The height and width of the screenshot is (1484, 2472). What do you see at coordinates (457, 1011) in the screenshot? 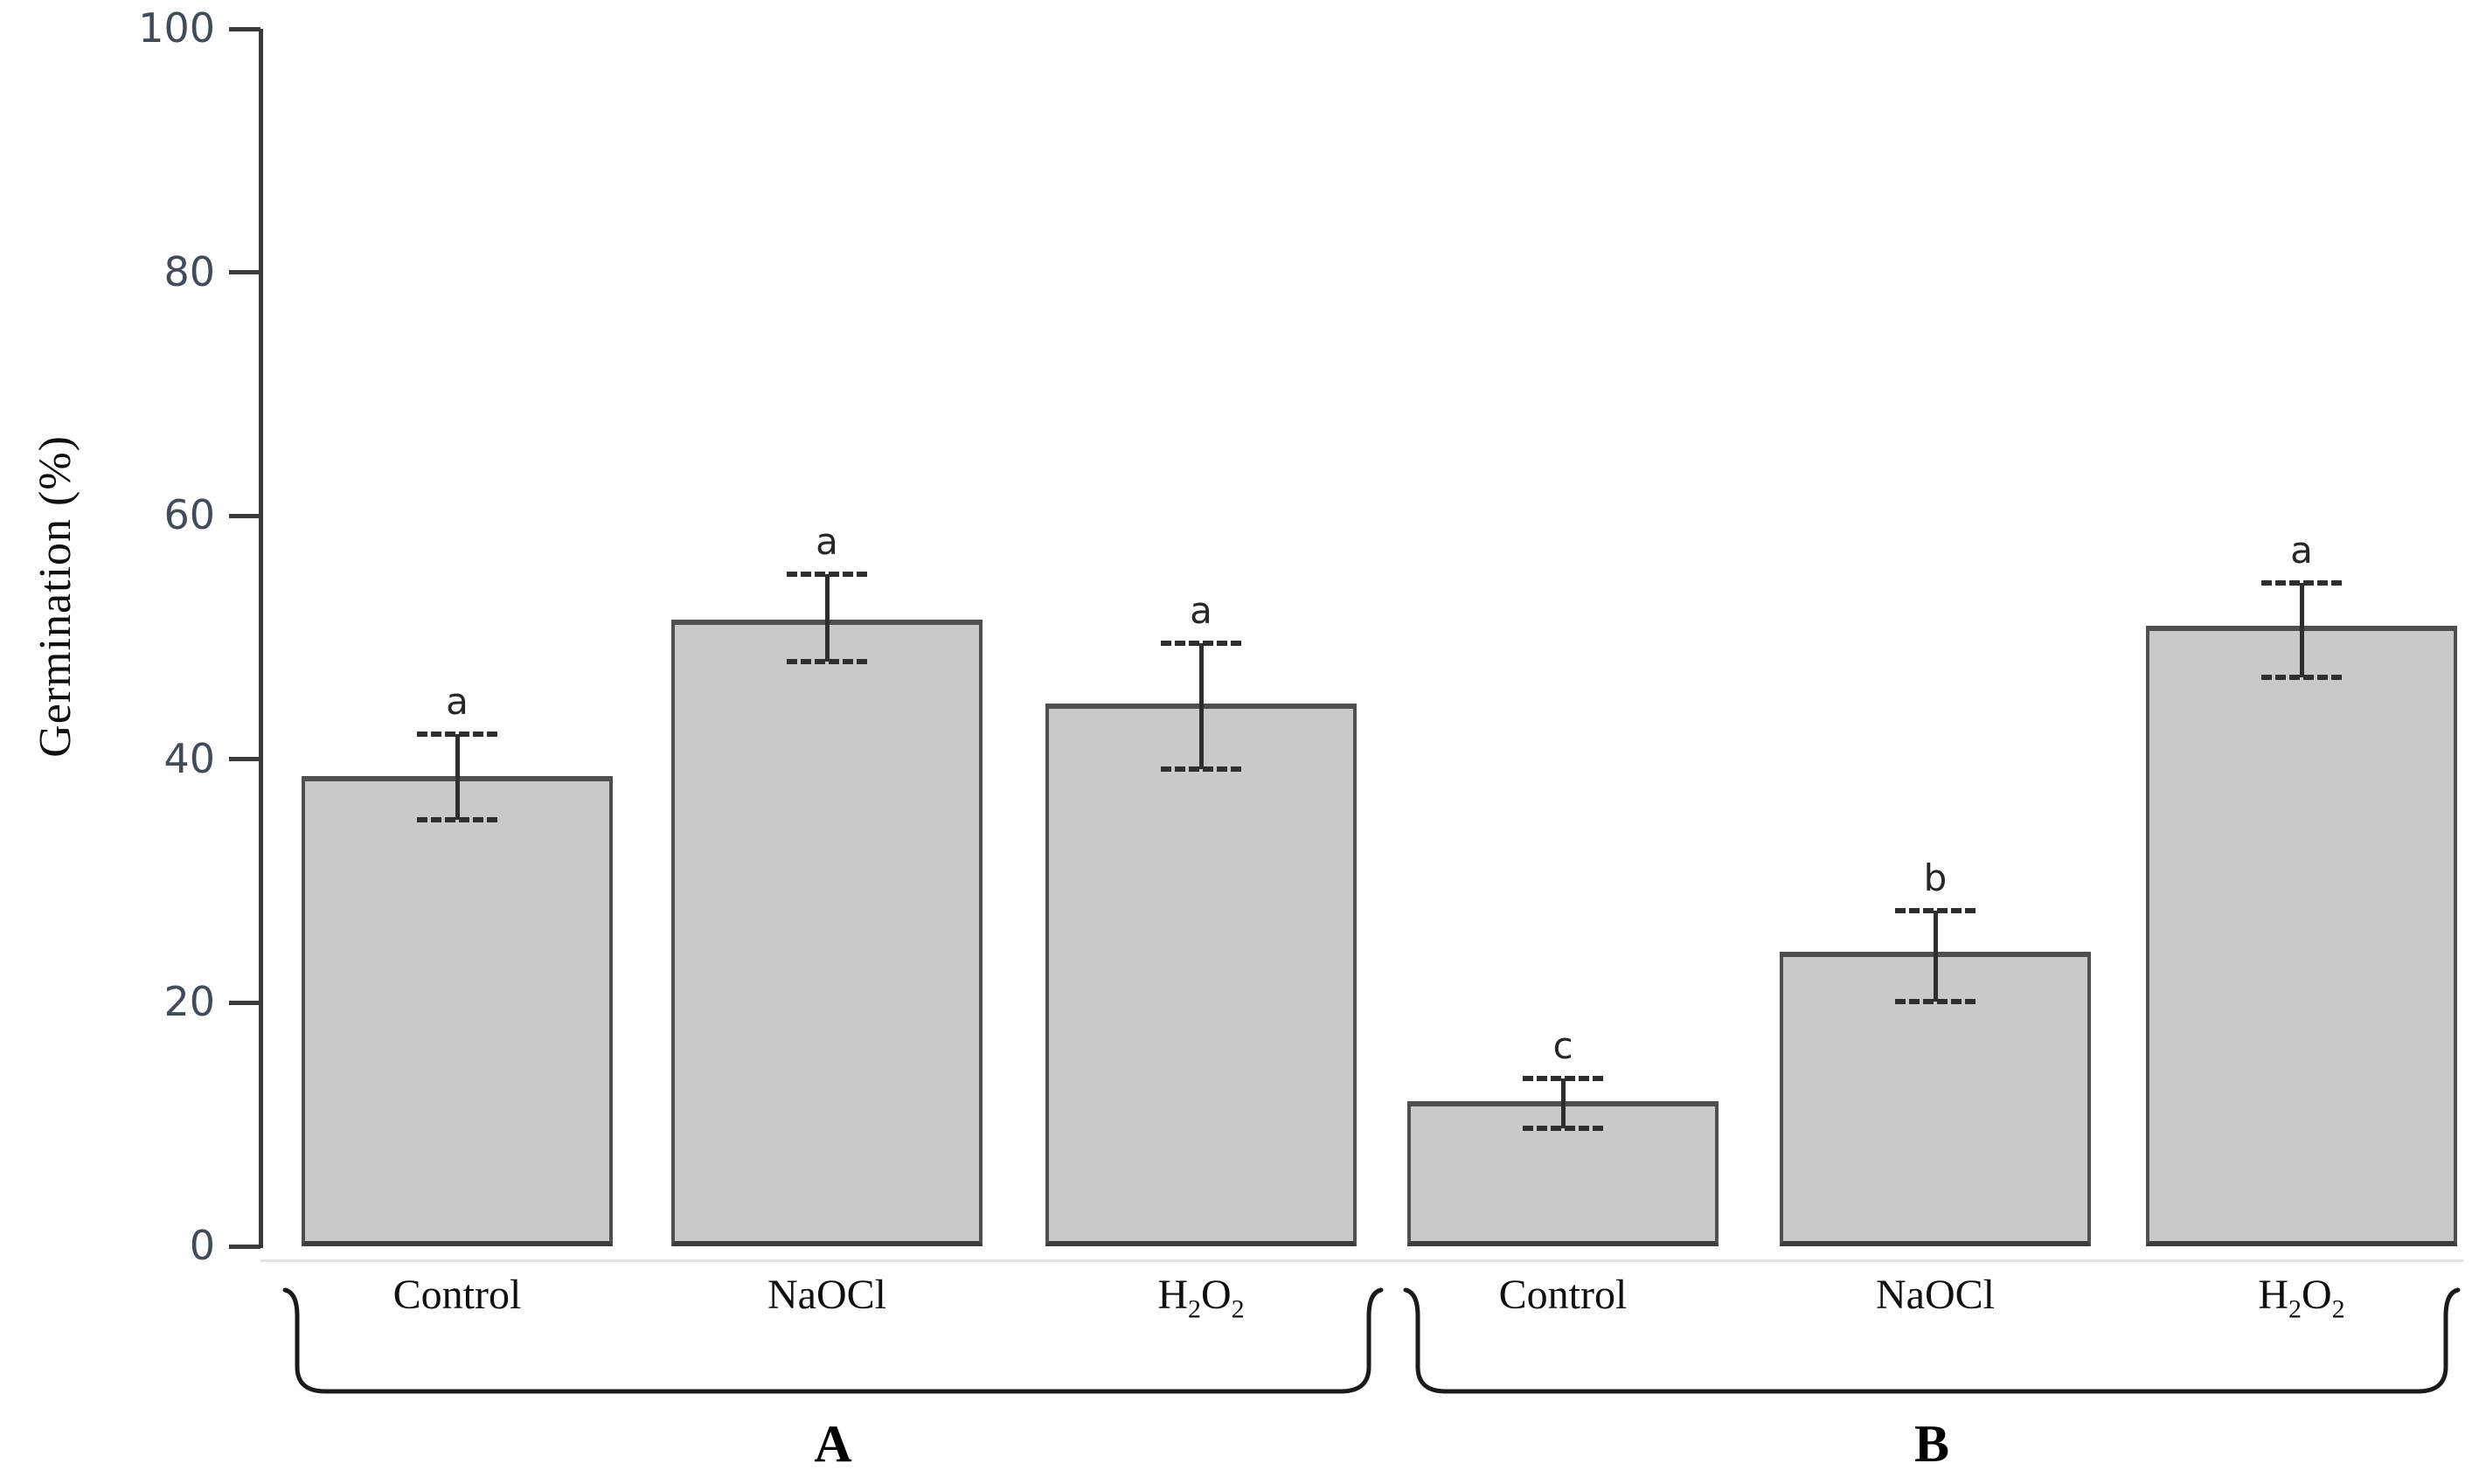
I see `bar-A-Control` at bounding box center [457, 1011].